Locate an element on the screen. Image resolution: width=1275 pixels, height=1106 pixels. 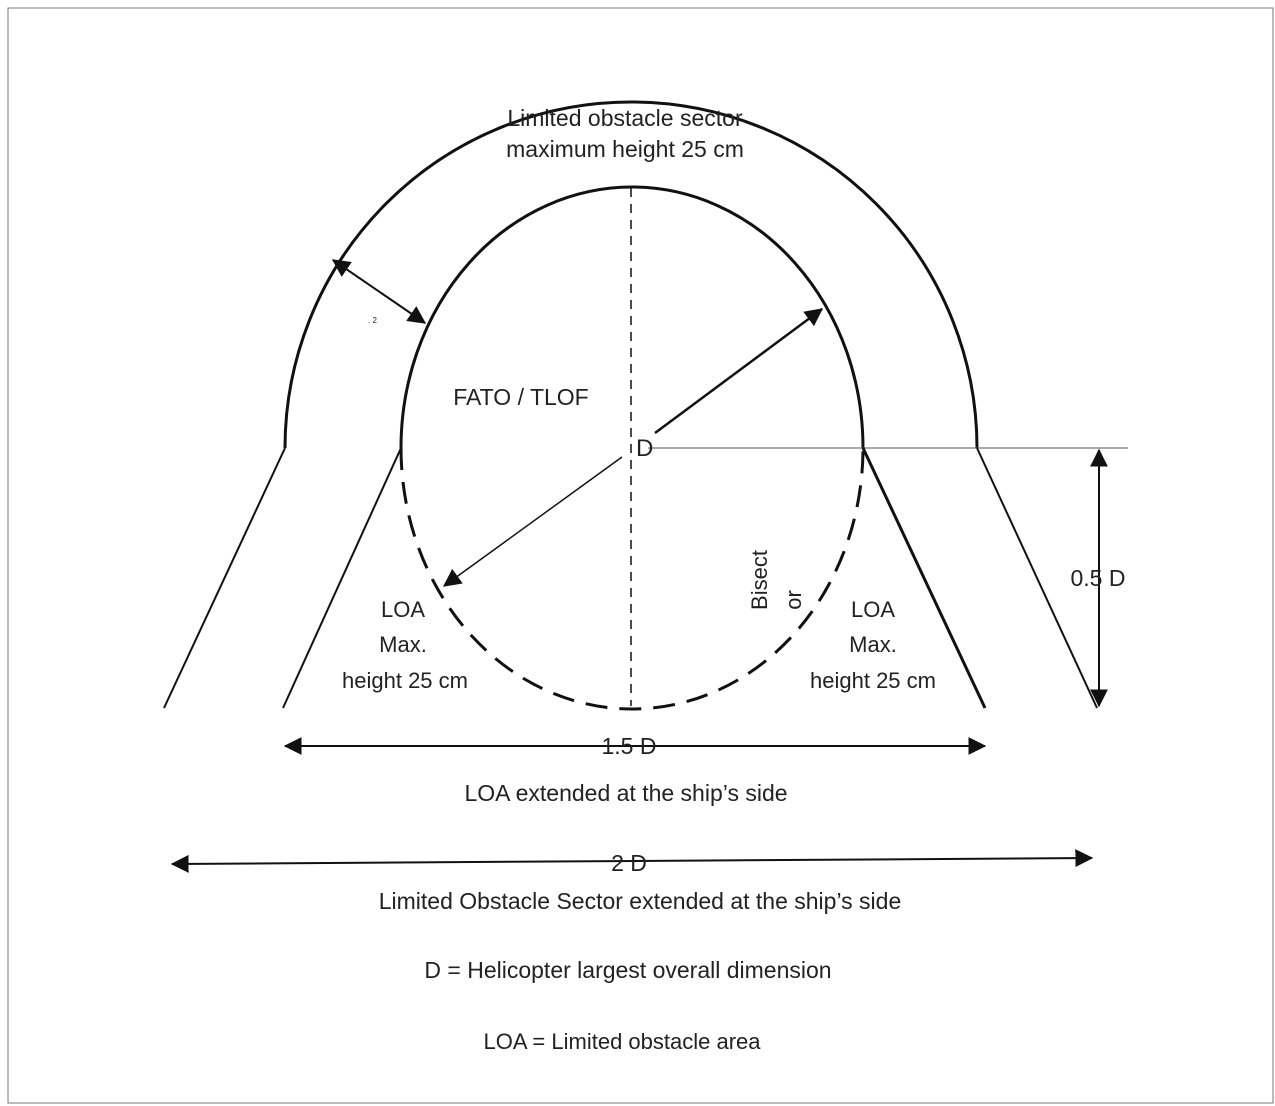
center-label: D is located at coordinates (644, 448).